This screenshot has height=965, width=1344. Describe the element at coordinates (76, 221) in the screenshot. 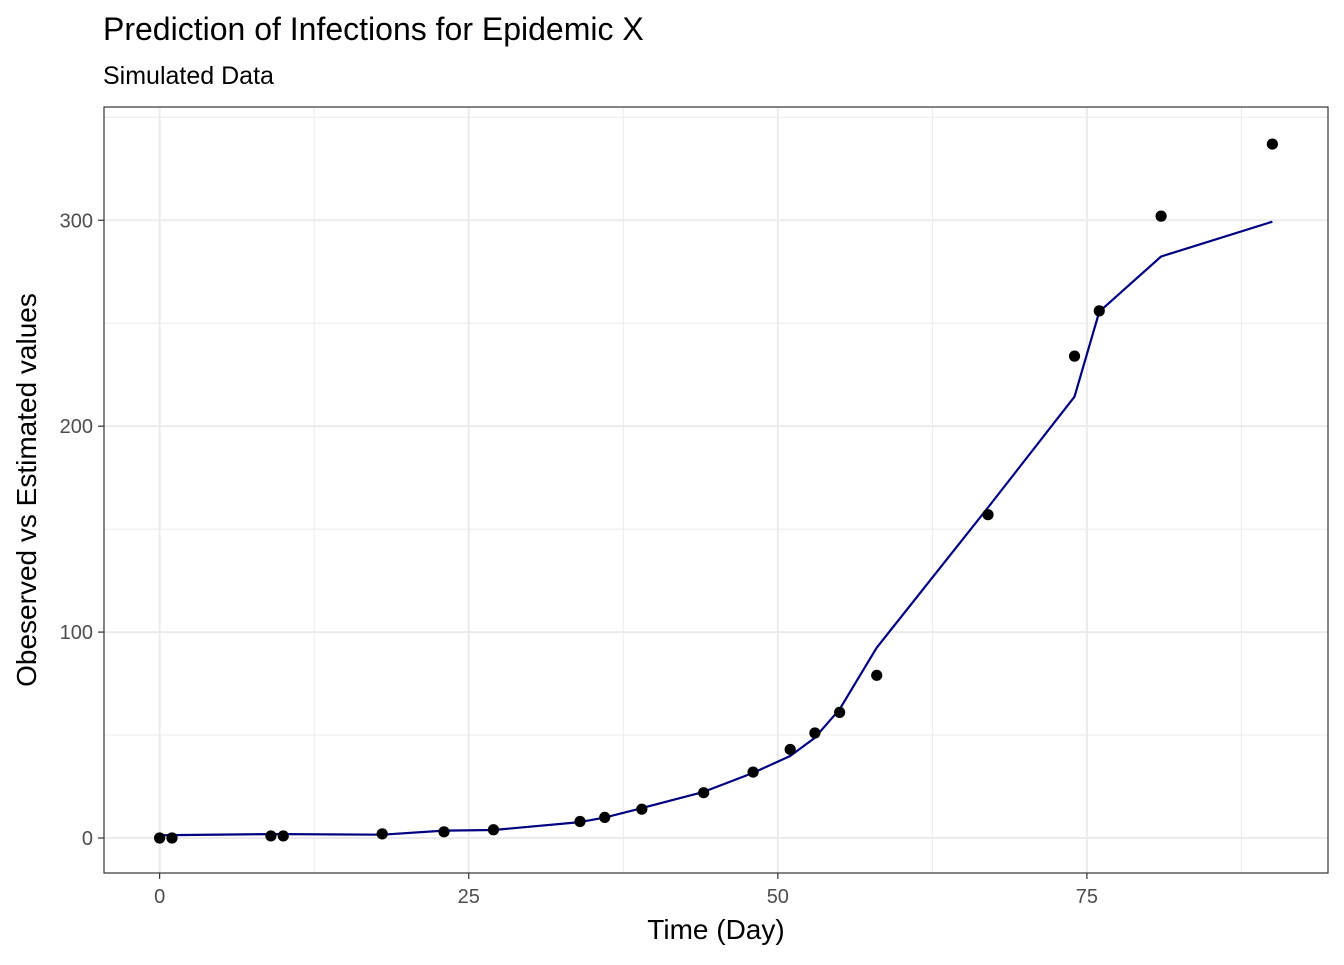

I see `y-tick-label-3: 300` at that location.